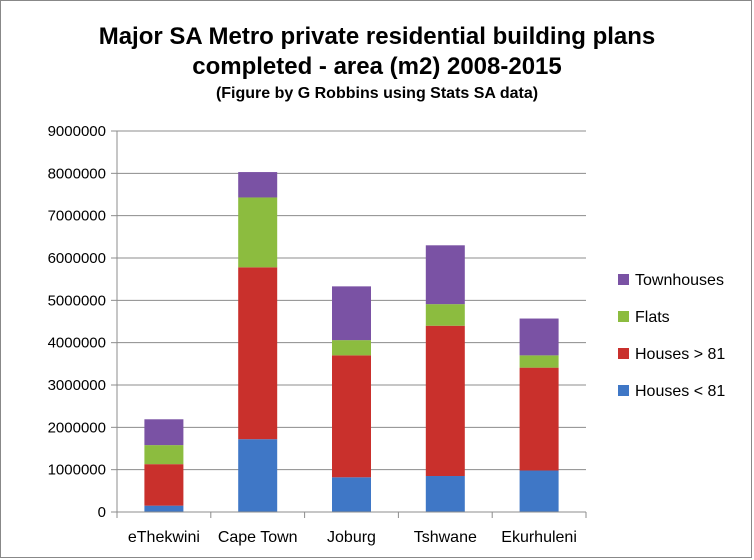  Describe the element at coordinates (77, 131) in the screenshot. I see `y-tick-label: 9000000` at that location.